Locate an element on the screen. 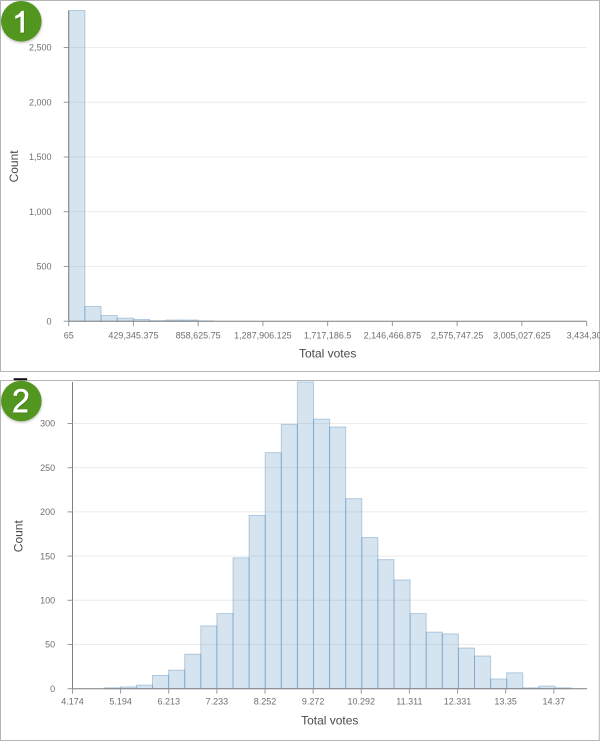 This screenshot has width=600, height=742. svg-text: 5.194 is located at coordinates (120, 702).